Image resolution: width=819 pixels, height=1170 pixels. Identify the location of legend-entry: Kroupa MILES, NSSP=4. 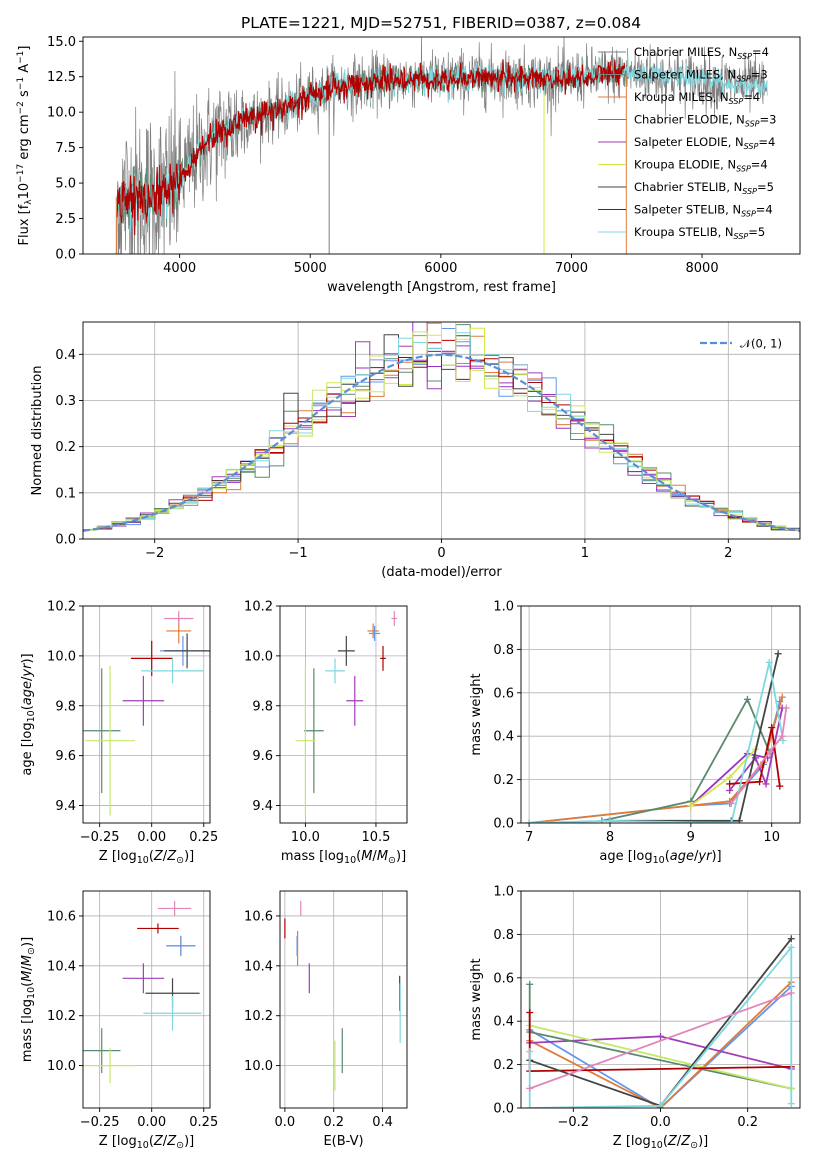
(697, 98).